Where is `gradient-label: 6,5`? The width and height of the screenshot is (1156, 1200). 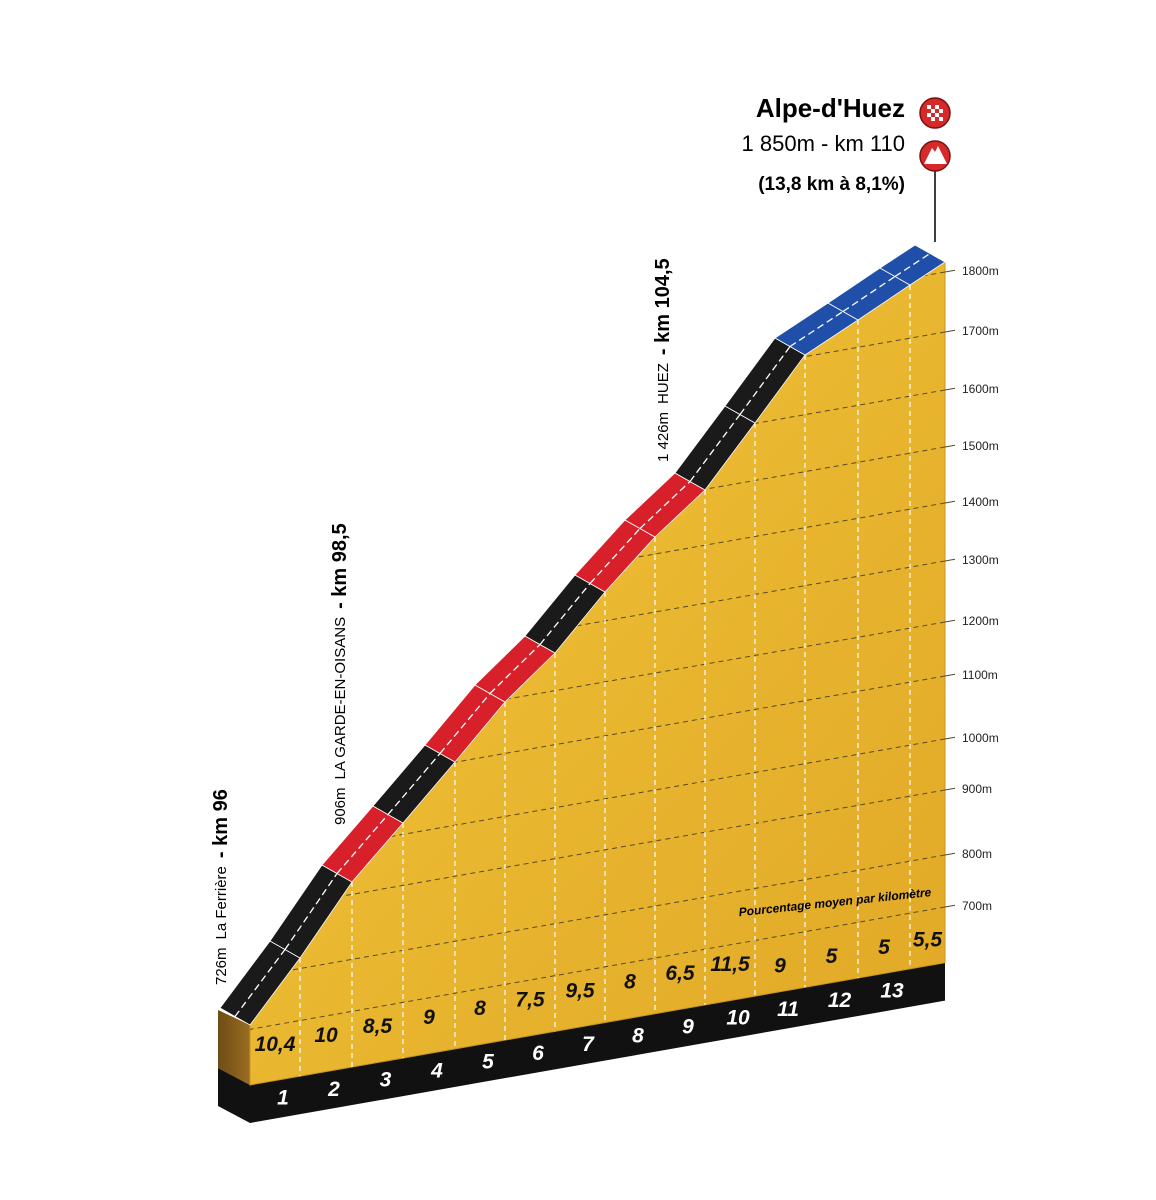 gradient-label: 6,5 is located at coordinates (680, 973).